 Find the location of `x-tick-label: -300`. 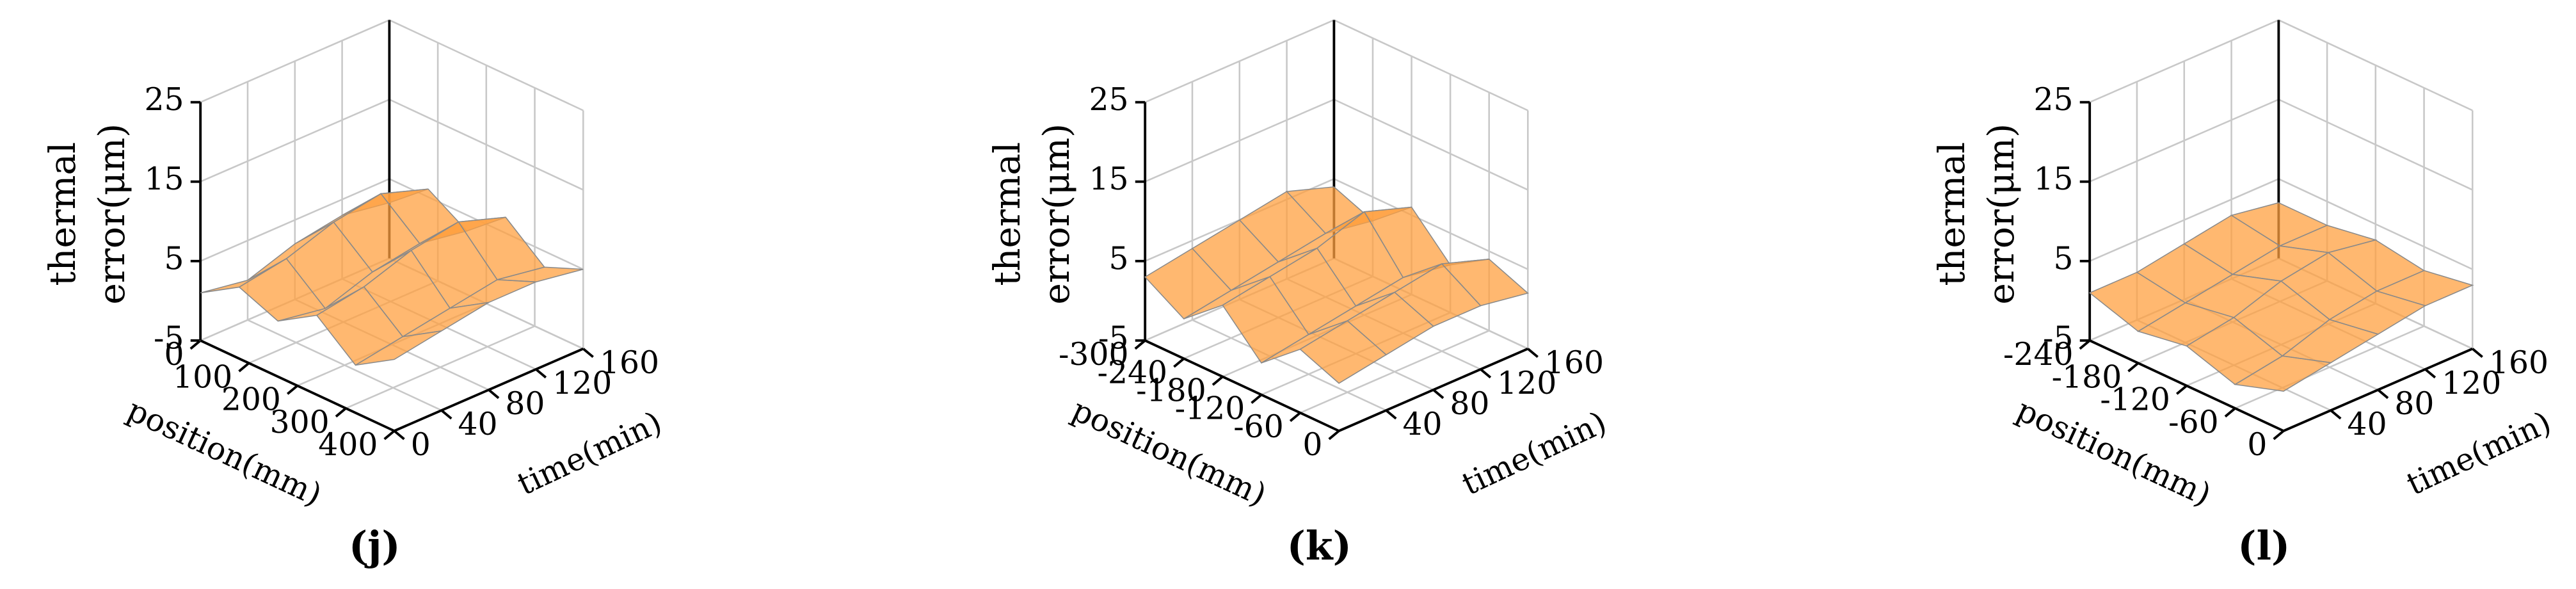

x-tick-label: -300 is located at coordinates (1094, 355).